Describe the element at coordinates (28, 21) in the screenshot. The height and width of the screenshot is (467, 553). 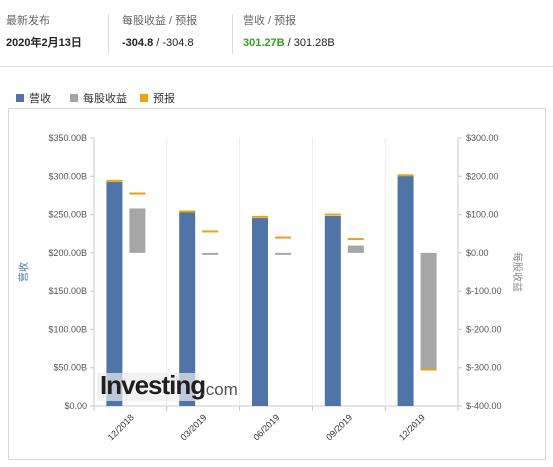
I see `release-label: 最新发布` at that location.